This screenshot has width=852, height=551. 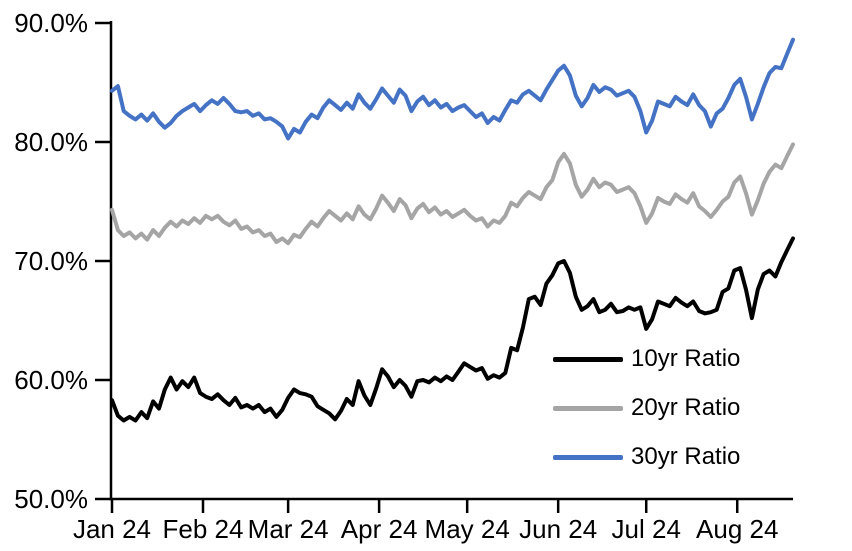 I want to click on x-tick-label: Aug 24, so click(x=737, y=529).